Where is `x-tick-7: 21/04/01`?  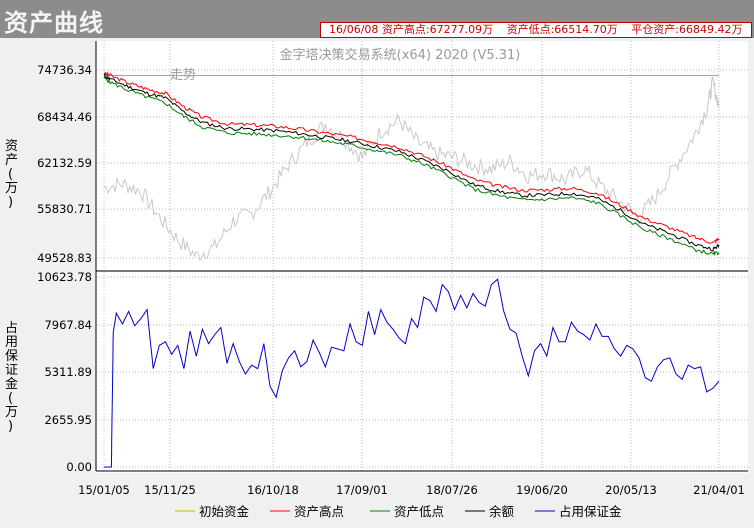
x-tick-7: 21/04/01 is located at coordinates (719, 490).